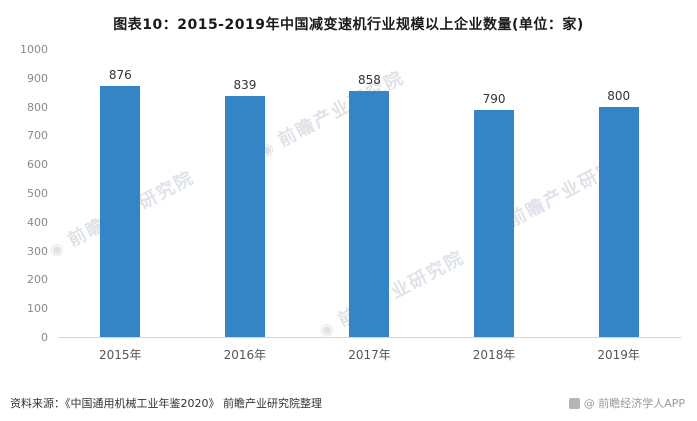 Image resolution: width=697 pixels, height=421 pixels. What do you see at coordinates (37, 251) in the screenshot?
I see `y-tick-label: 300` at bounding box center [37, 251].